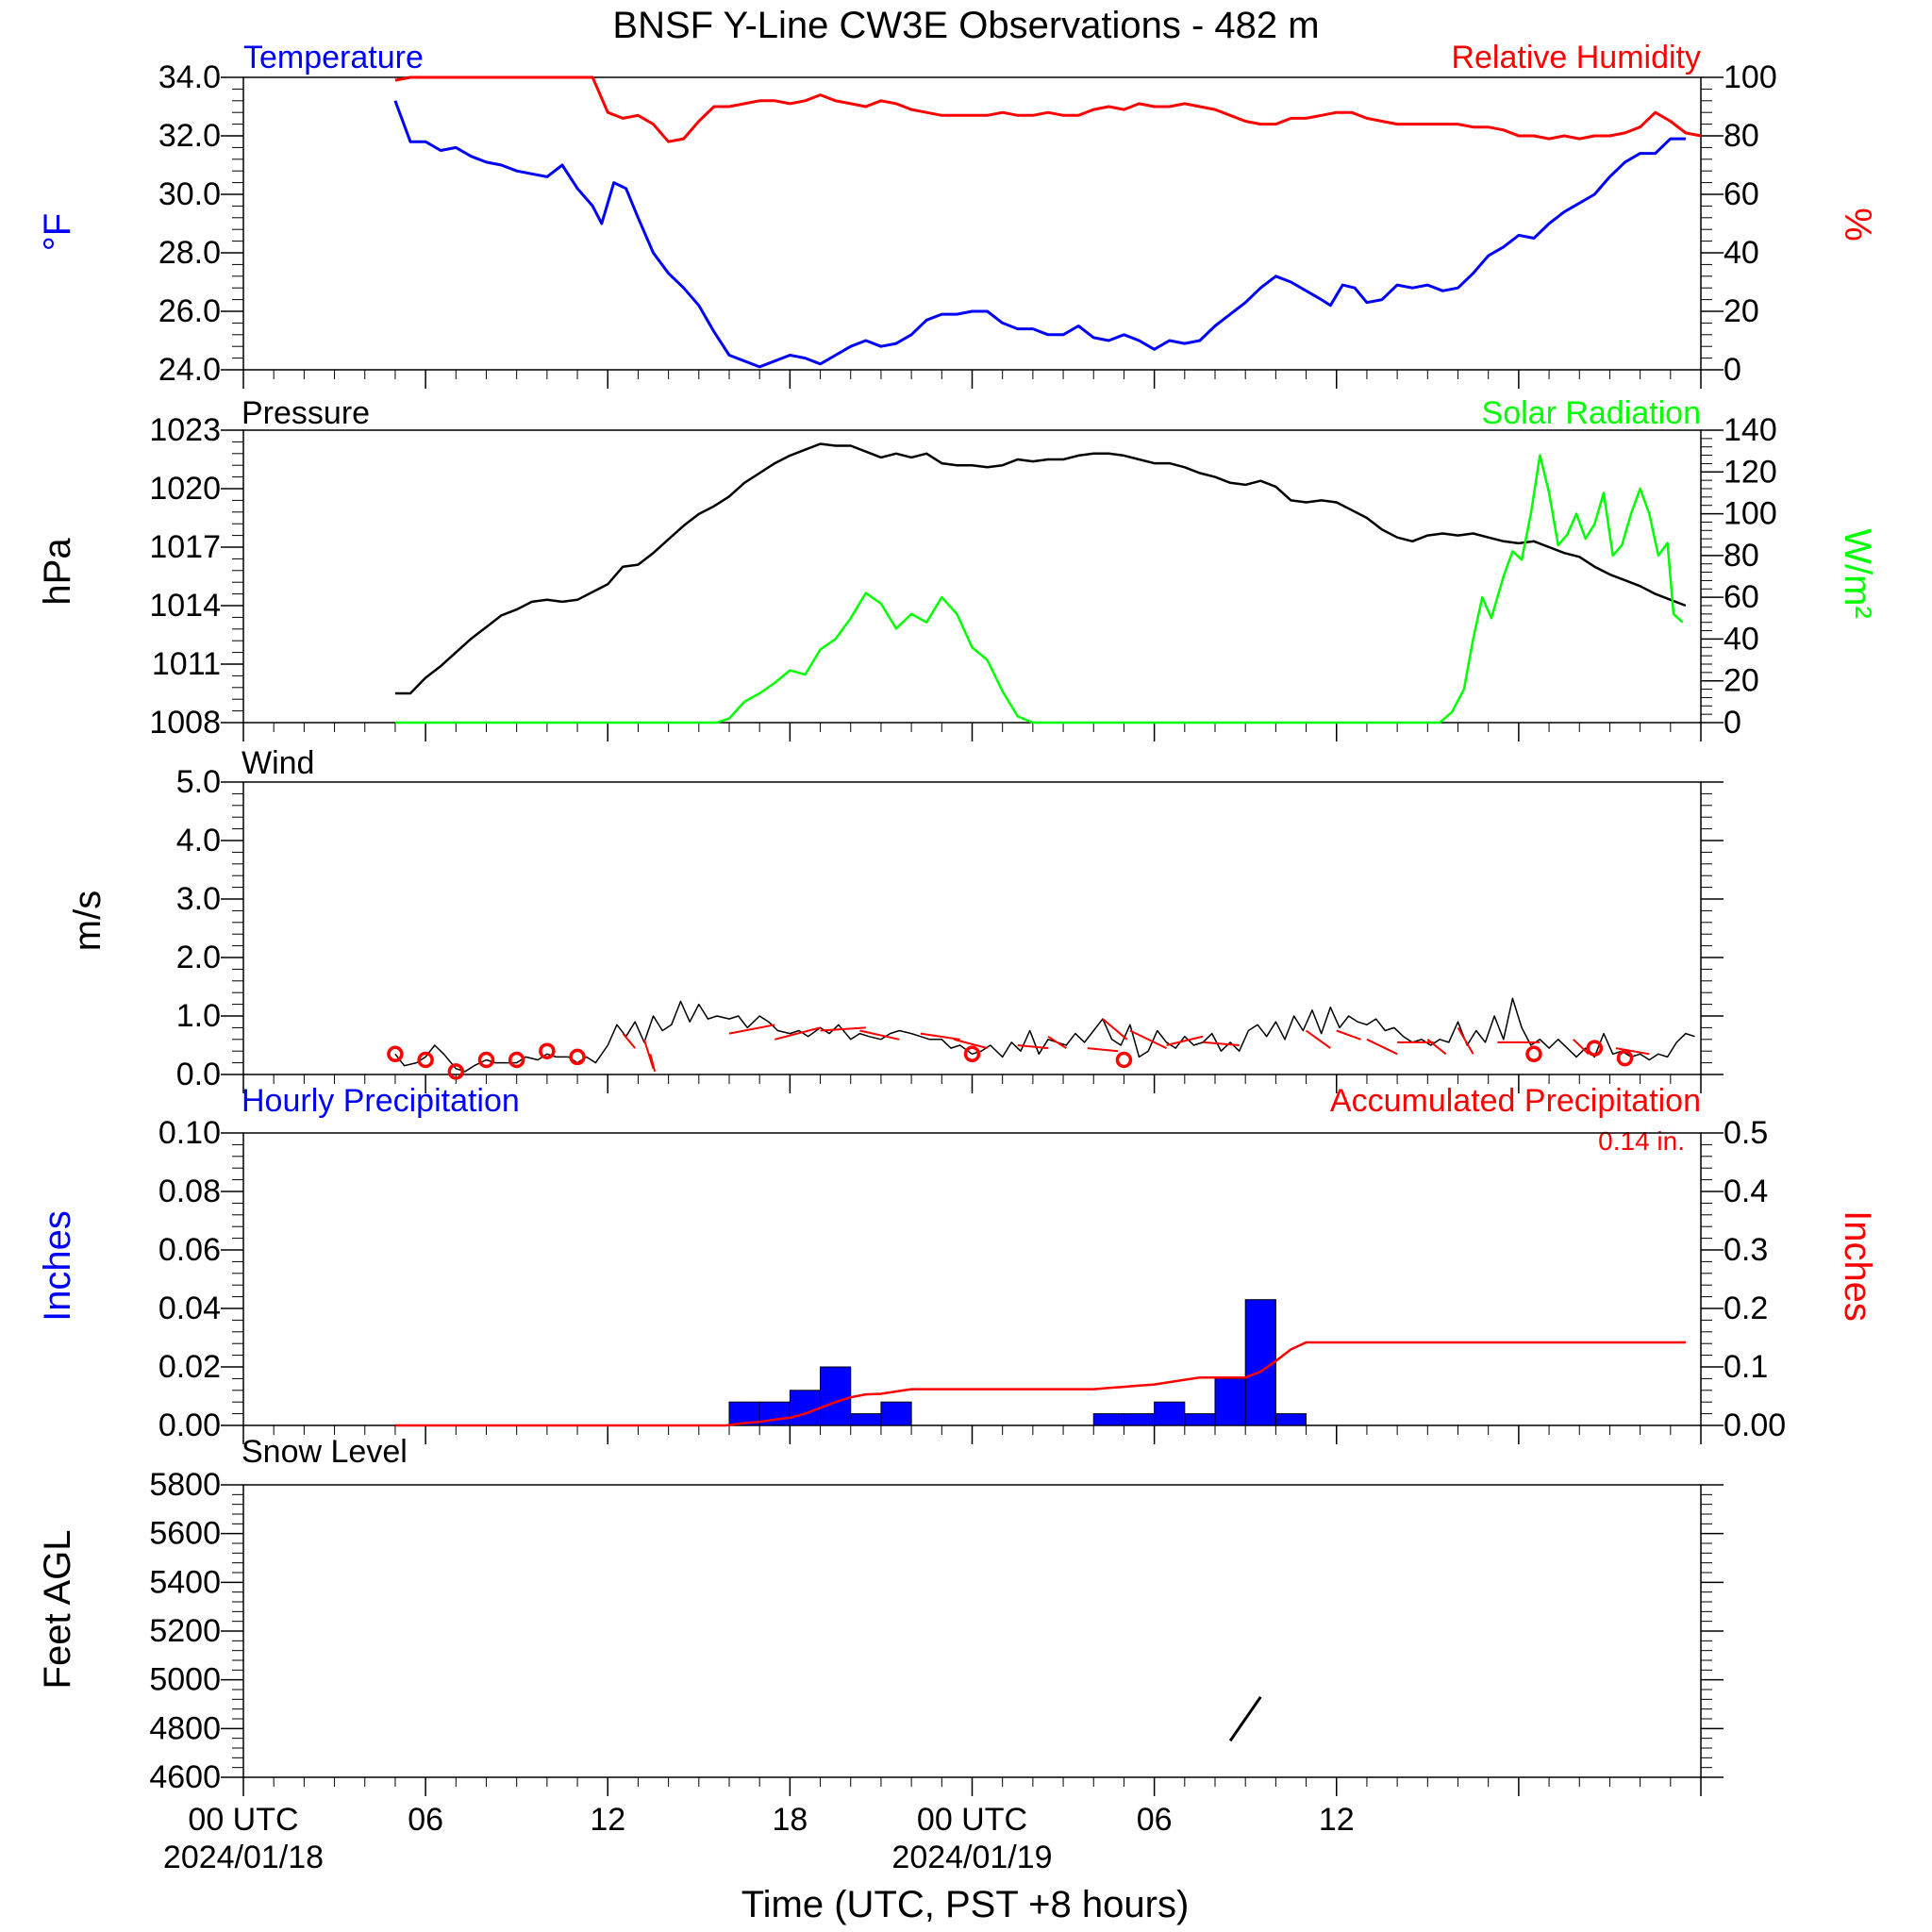 The width and height of the screenshot is (1932, 1932). Describe the element at coordinates (1750, 472) in the screenshot. I see `right-tick-label: 120` at that location.